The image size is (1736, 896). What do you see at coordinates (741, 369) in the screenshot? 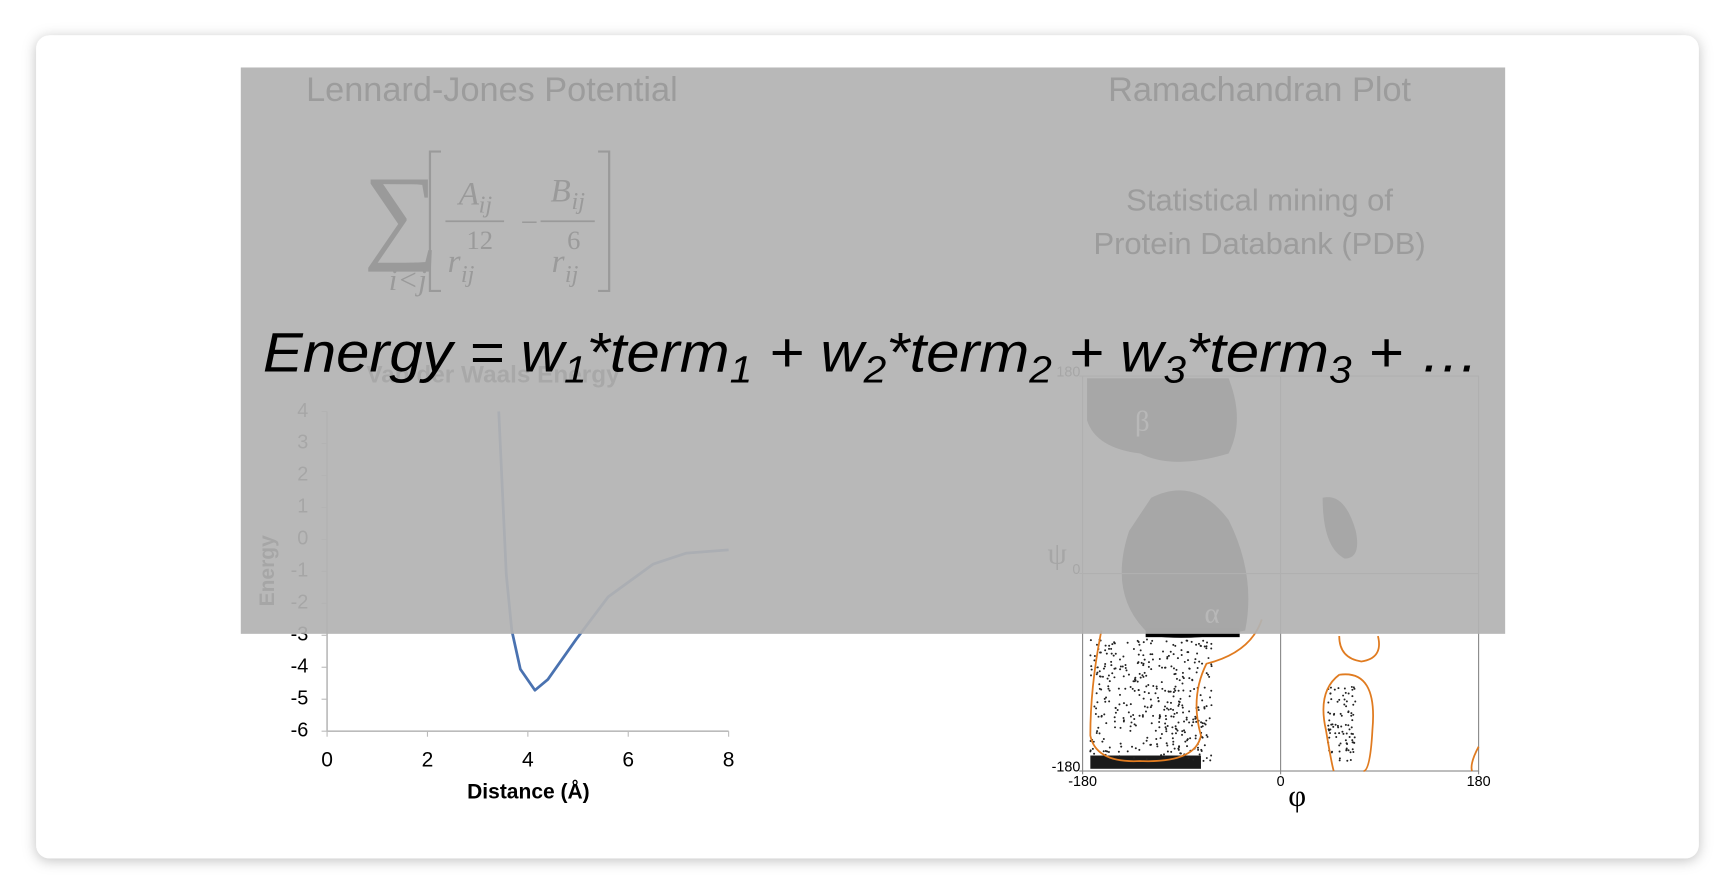
I see `equation-subscript: 1` at bounding box center [741, 369].